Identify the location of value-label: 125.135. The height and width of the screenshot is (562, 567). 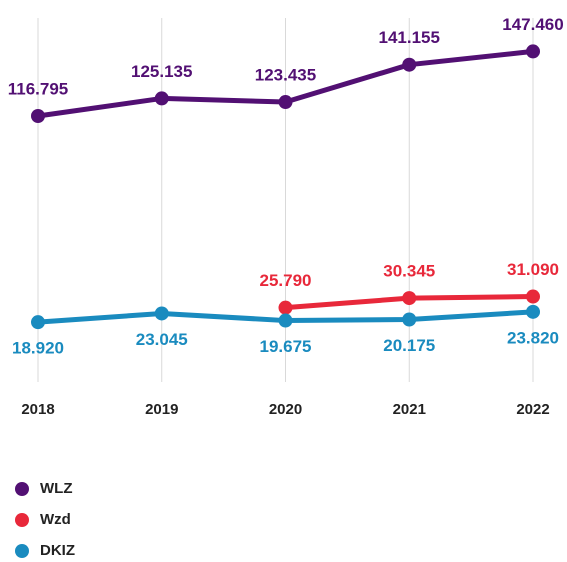
(161, 71).